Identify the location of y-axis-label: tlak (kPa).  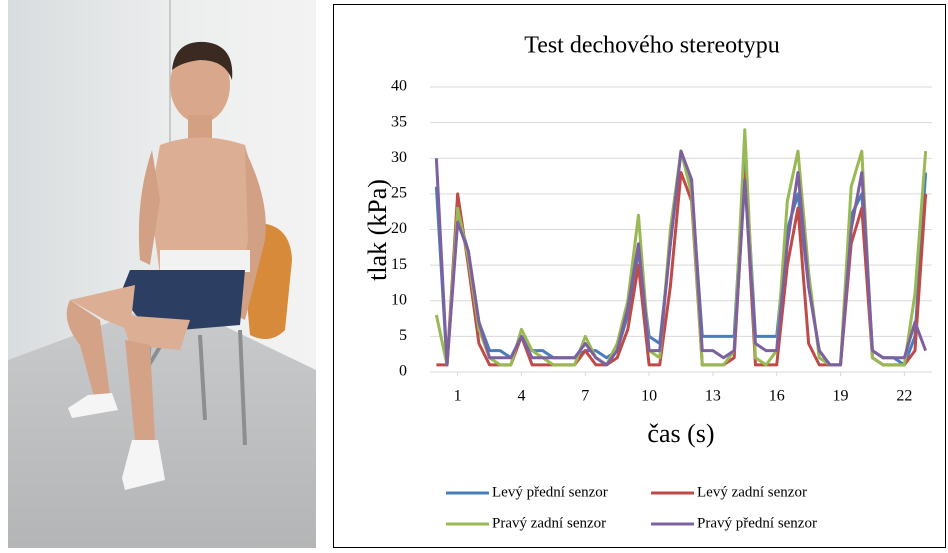
(377, 230).